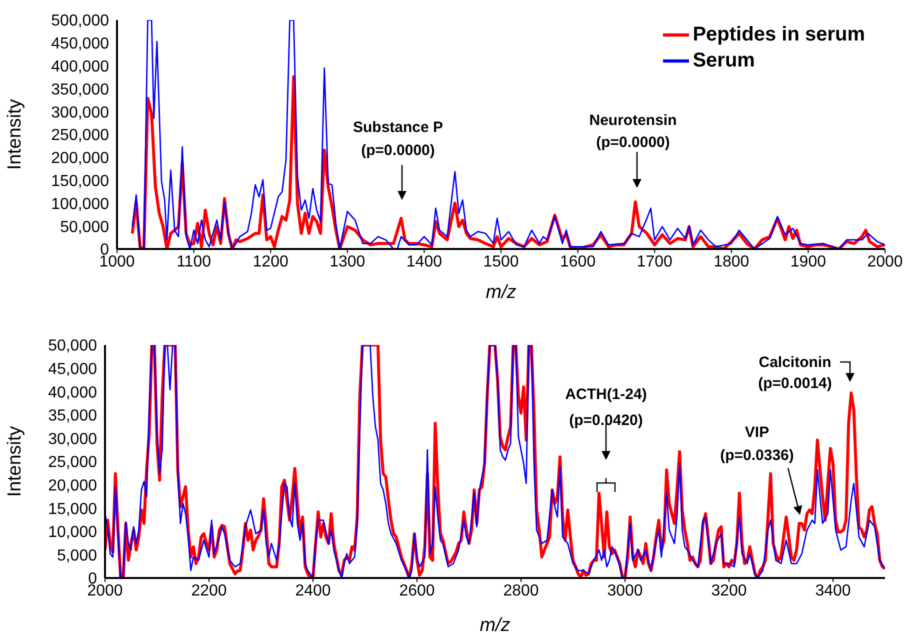  Describe the element at coordinates (885, 261) in the screenshot. I see `x-tick-label: 2000` at that location.